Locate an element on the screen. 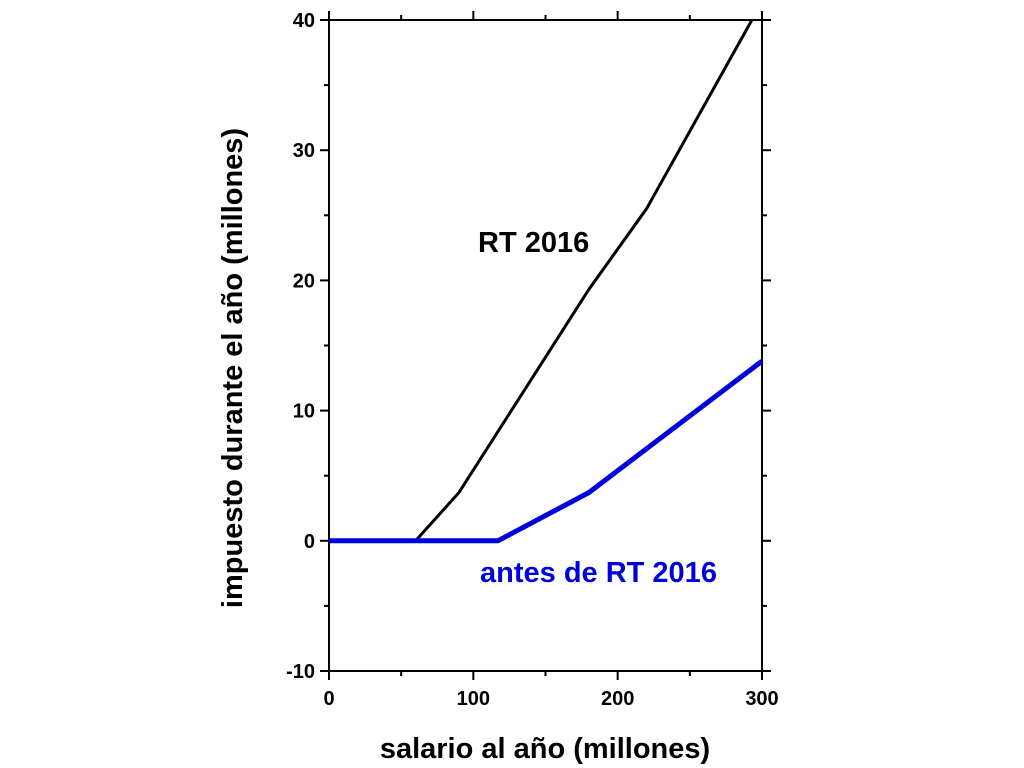 The image size is (1024, 768). x-axis-title: salario al año (millones) is located at coordinates (545, 749).